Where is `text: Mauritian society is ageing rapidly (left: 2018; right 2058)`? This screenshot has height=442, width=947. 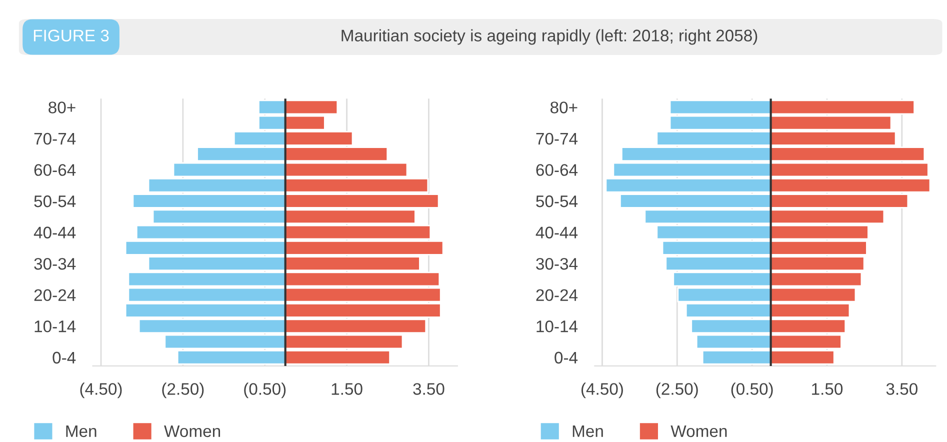
text: Mauritian society is ageing rapidly (left: 2018; right 2058) is located at coordinates (550, 37).